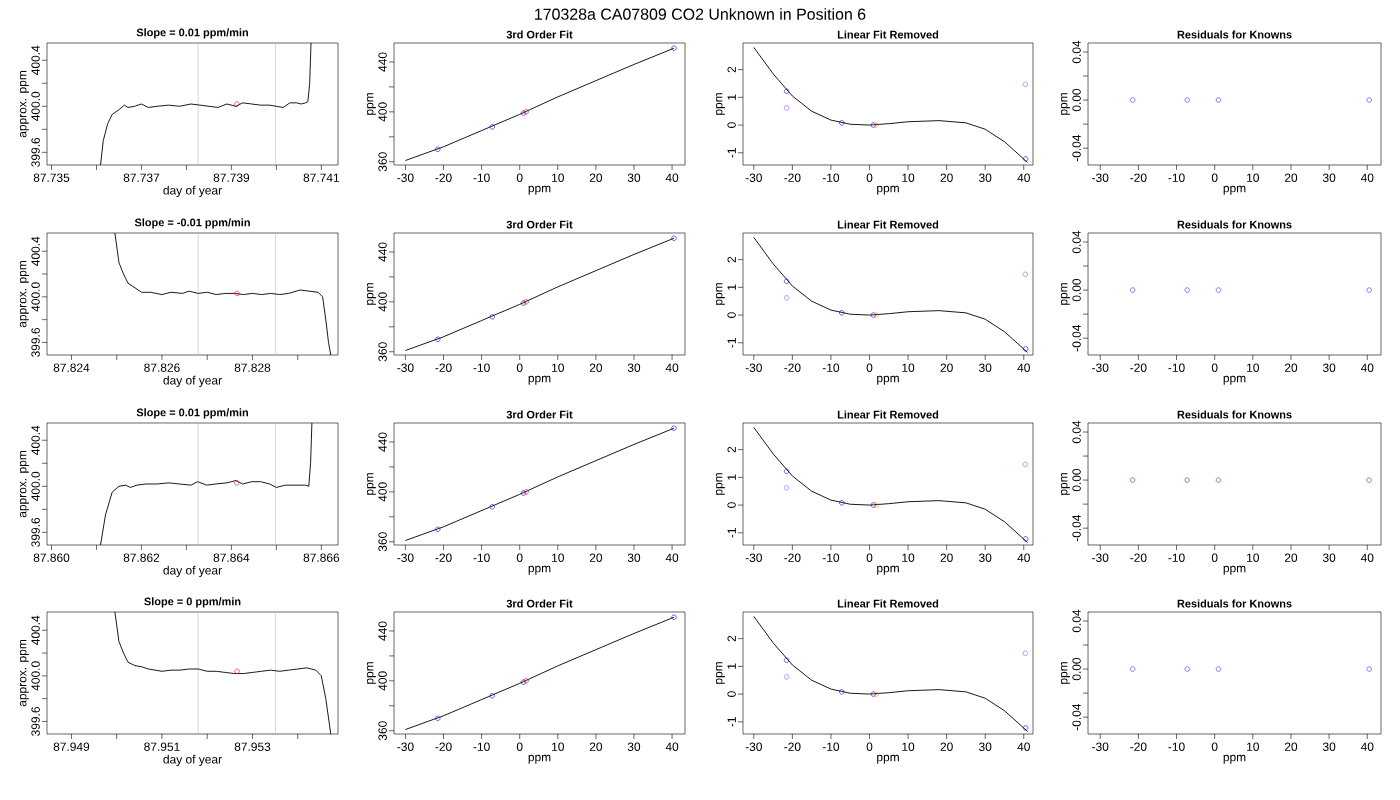  What do you see at coordinates (162, 367) in the screenshot?
I see `x-tick-label: 87.826` at bounding box center [162, 367].